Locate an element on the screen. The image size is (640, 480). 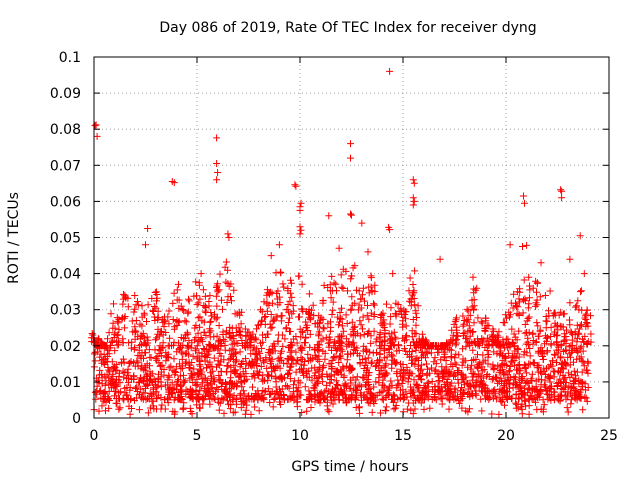
y-tick-label: 0.02 is located at coordinates (65, 347).